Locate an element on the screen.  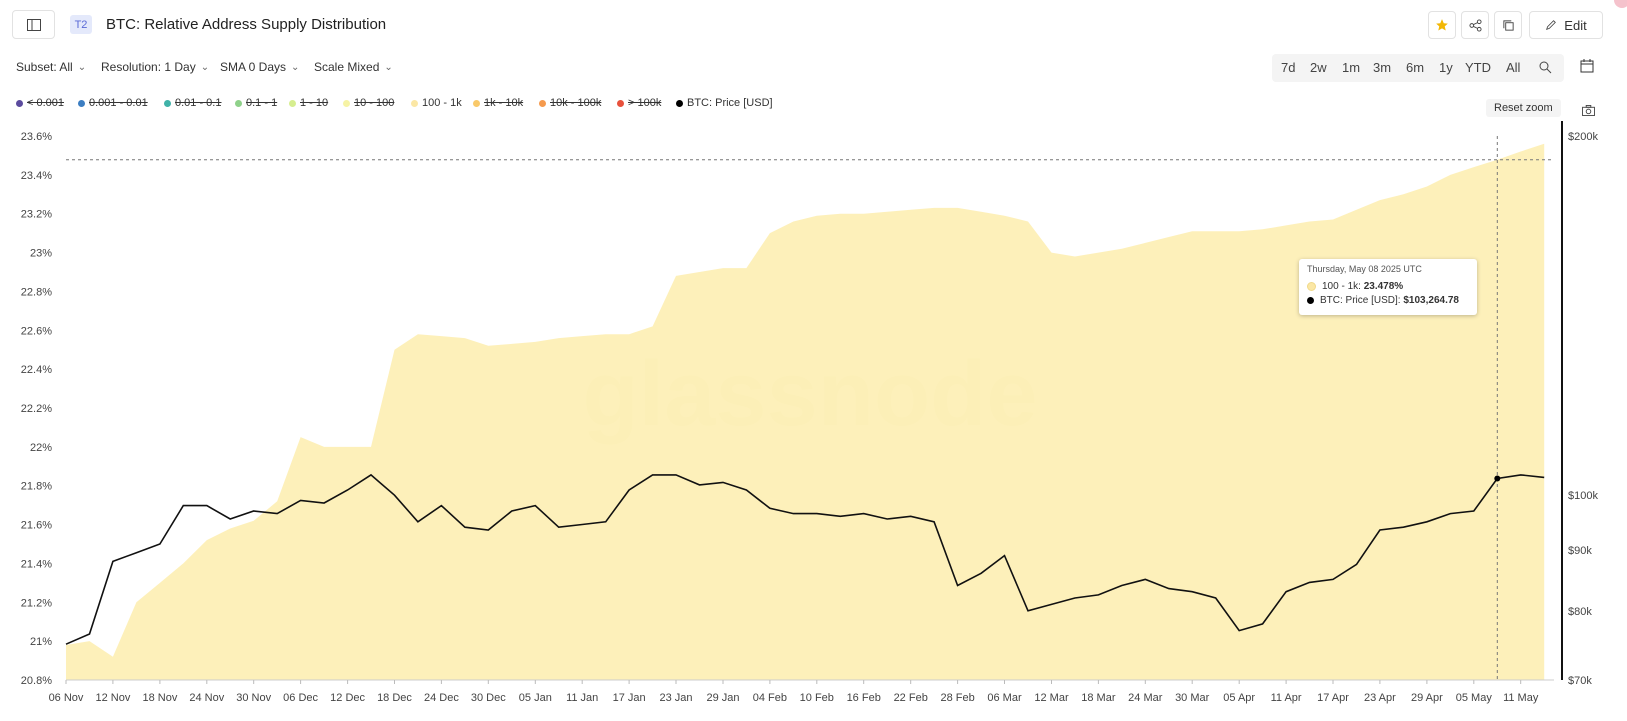
legend-item-100-1k: 100 - 1k is located at coordinates (436, 103).